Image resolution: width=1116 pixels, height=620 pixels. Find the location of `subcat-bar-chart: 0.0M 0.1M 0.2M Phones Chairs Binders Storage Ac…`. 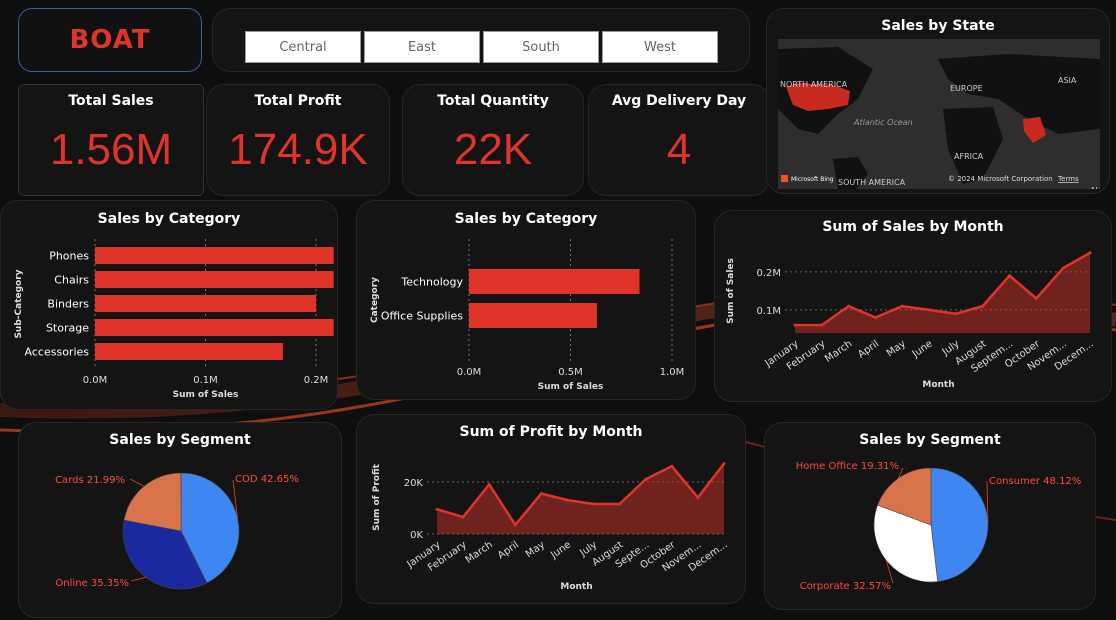

subcat-bar-chart: 0.0M 0.1M 0.2M Phones Chairs Binders Storage Ac… is located at coordinates (170, 306).